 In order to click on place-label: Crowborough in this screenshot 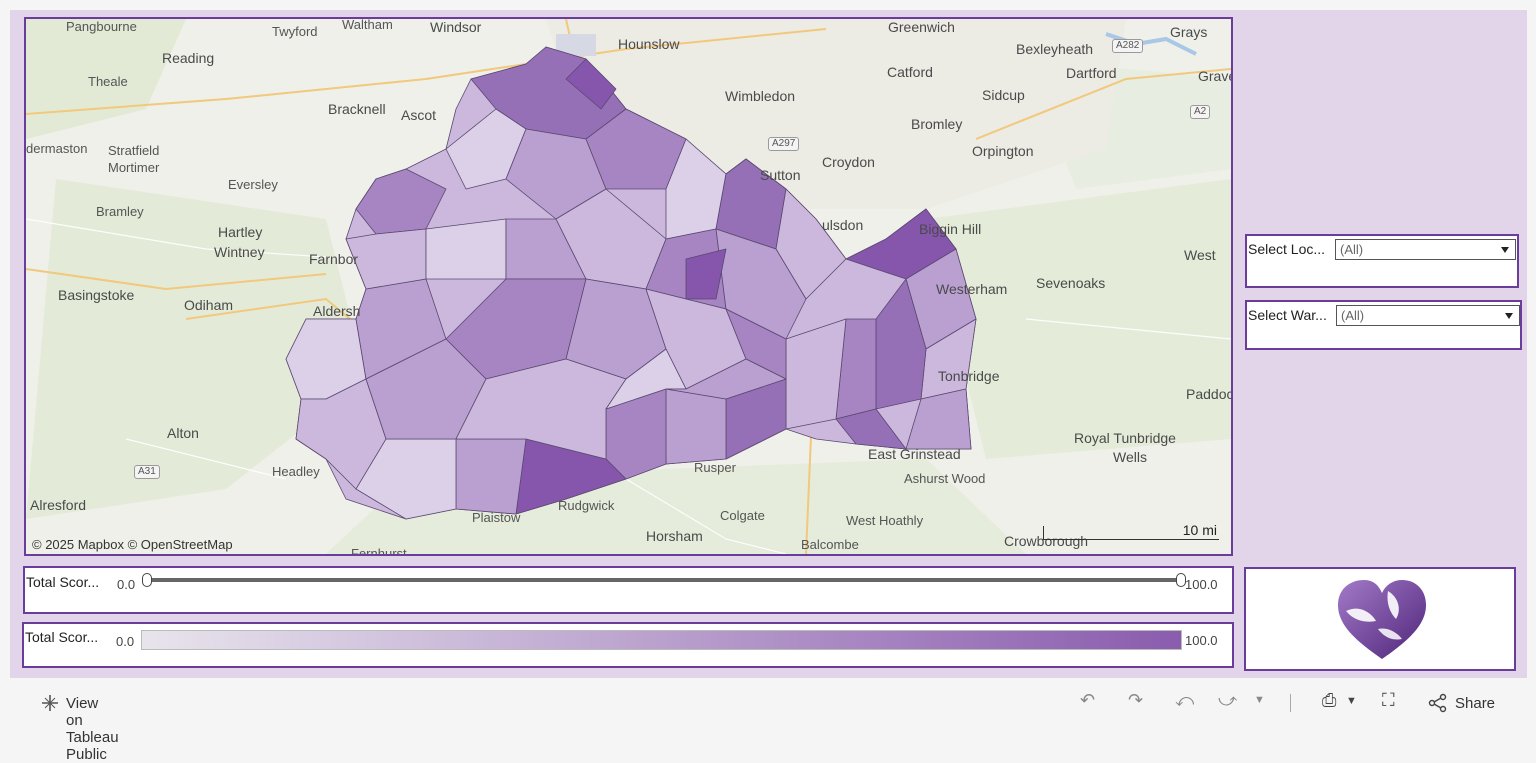, I will do `click(1046, 541)`.